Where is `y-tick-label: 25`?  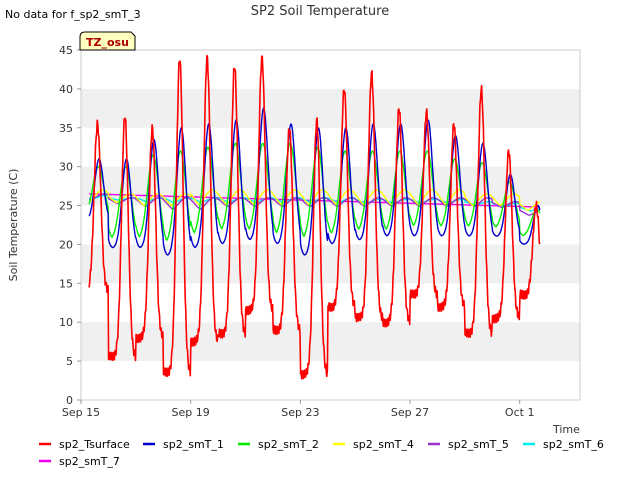 y-tick-label: 25 is located at coordinates (66, 206).